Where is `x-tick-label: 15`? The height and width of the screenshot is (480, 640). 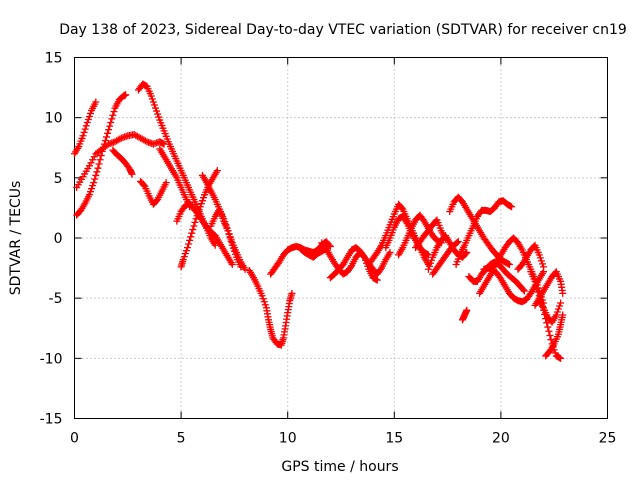 x-tick-label: 15 is located at coordinates (394, 439).